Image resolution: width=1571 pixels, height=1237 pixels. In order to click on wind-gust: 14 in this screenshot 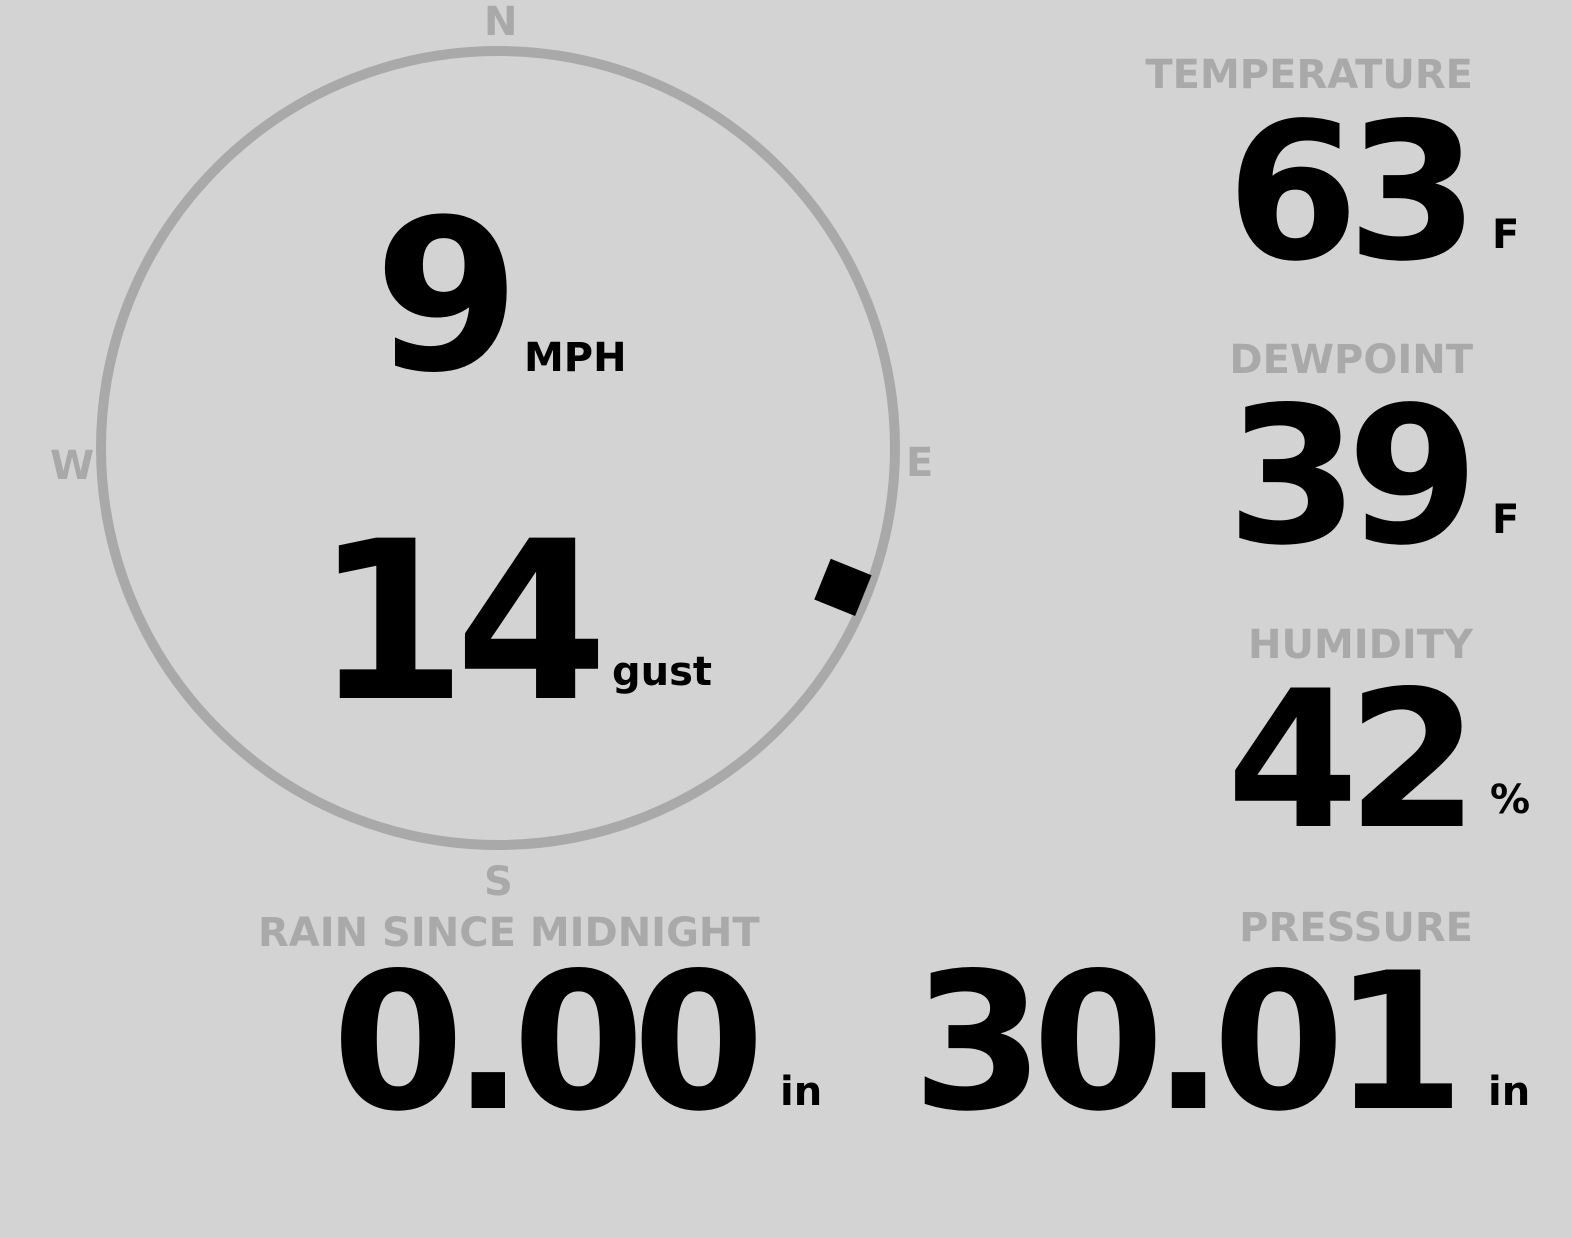, I will do `click(461, 622)`.